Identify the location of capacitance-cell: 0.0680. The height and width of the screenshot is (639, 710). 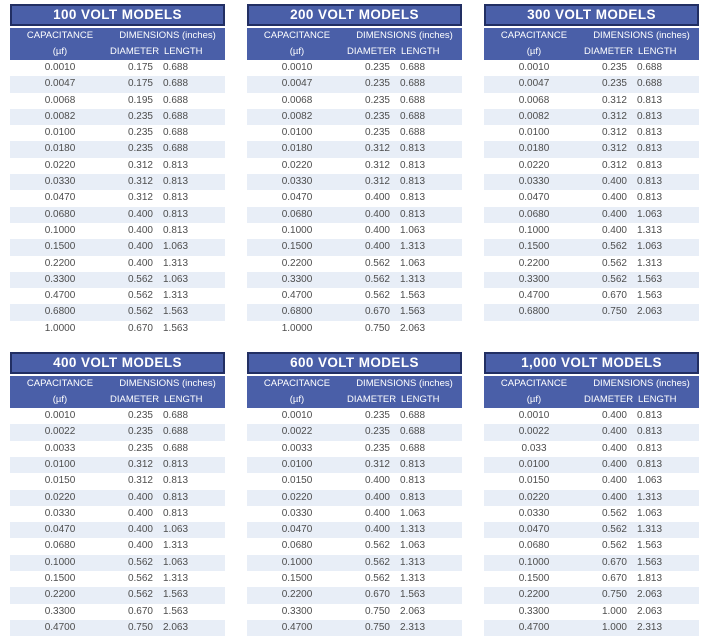
(297, 214).